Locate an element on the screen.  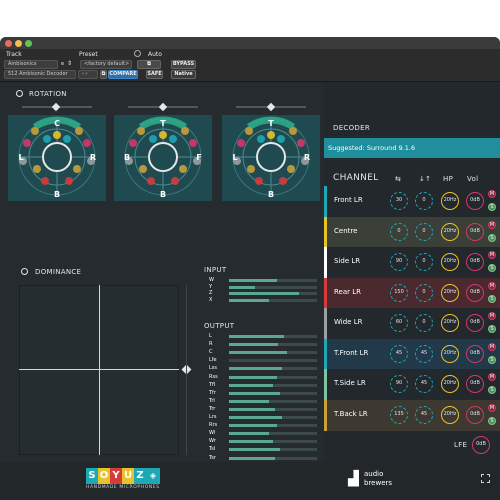
safe-button: SAFE is located at coordinates (154, 74).